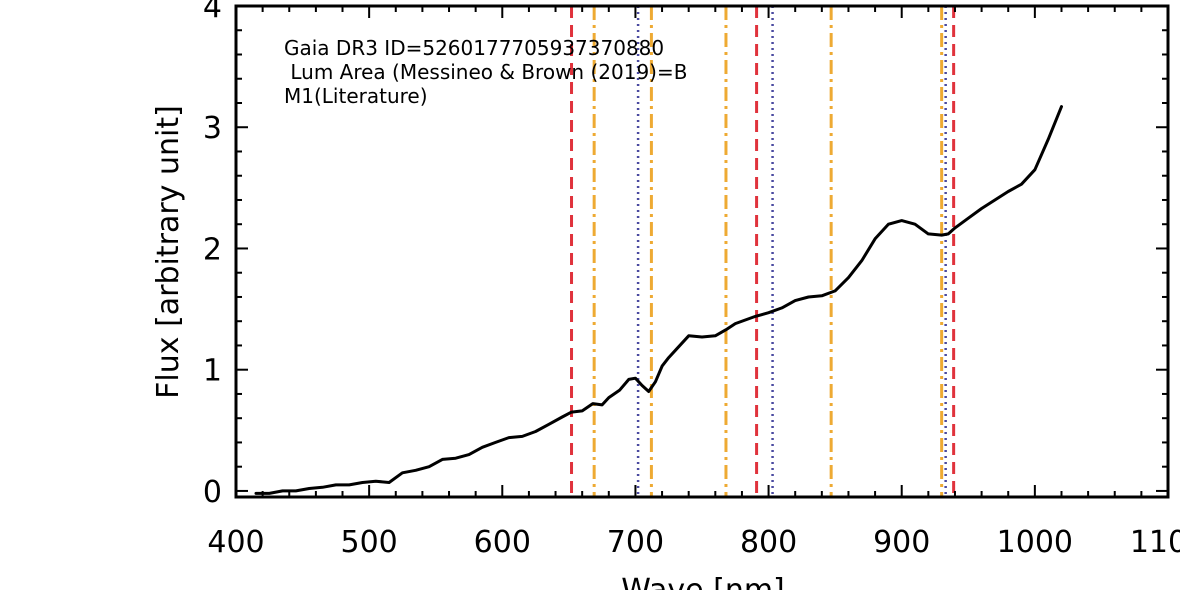 Image resolution: width=1180 pixels, height=590 pixels. What do you see at coordinates (901, 542) in the screenshot?
I see `x-tick-label: 900` at bounding box center [901, 542].